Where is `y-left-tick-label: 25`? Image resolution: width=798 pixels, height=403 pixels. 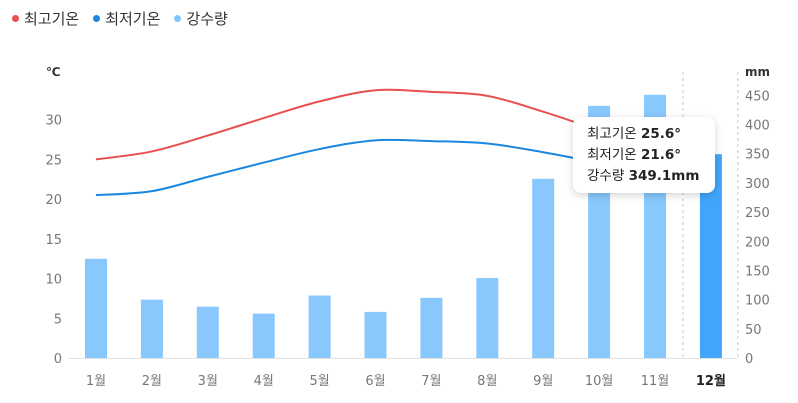 y-left-tick-label: 25 is located at coordinates (53, 160).